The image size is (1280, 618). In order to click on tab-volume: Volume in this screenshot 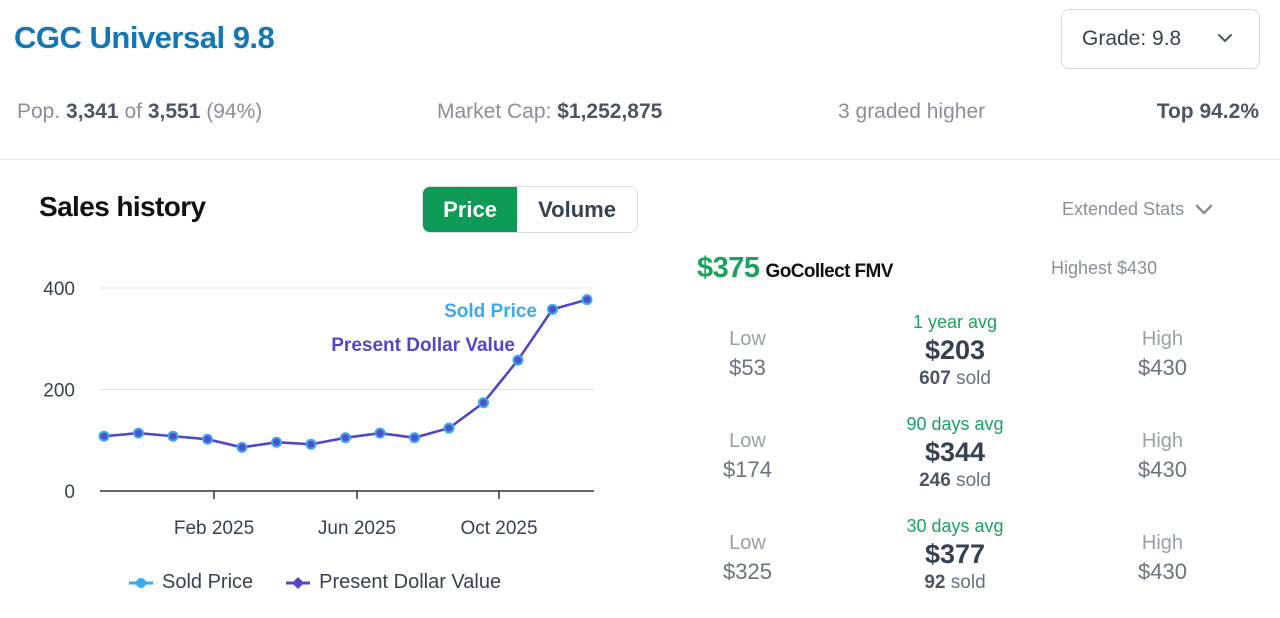, I will do `click(577, 209)`.